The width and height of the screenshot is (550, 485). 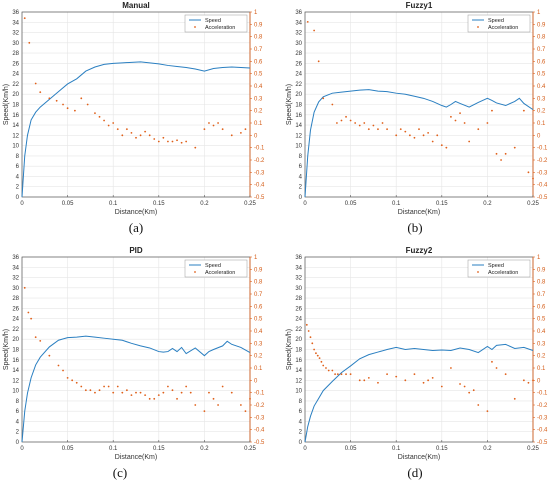 What do you see at coordinates (258, 25) in the screenshot?
I see `y2-tick-label: 0.9` at bounding box center [258, 25].